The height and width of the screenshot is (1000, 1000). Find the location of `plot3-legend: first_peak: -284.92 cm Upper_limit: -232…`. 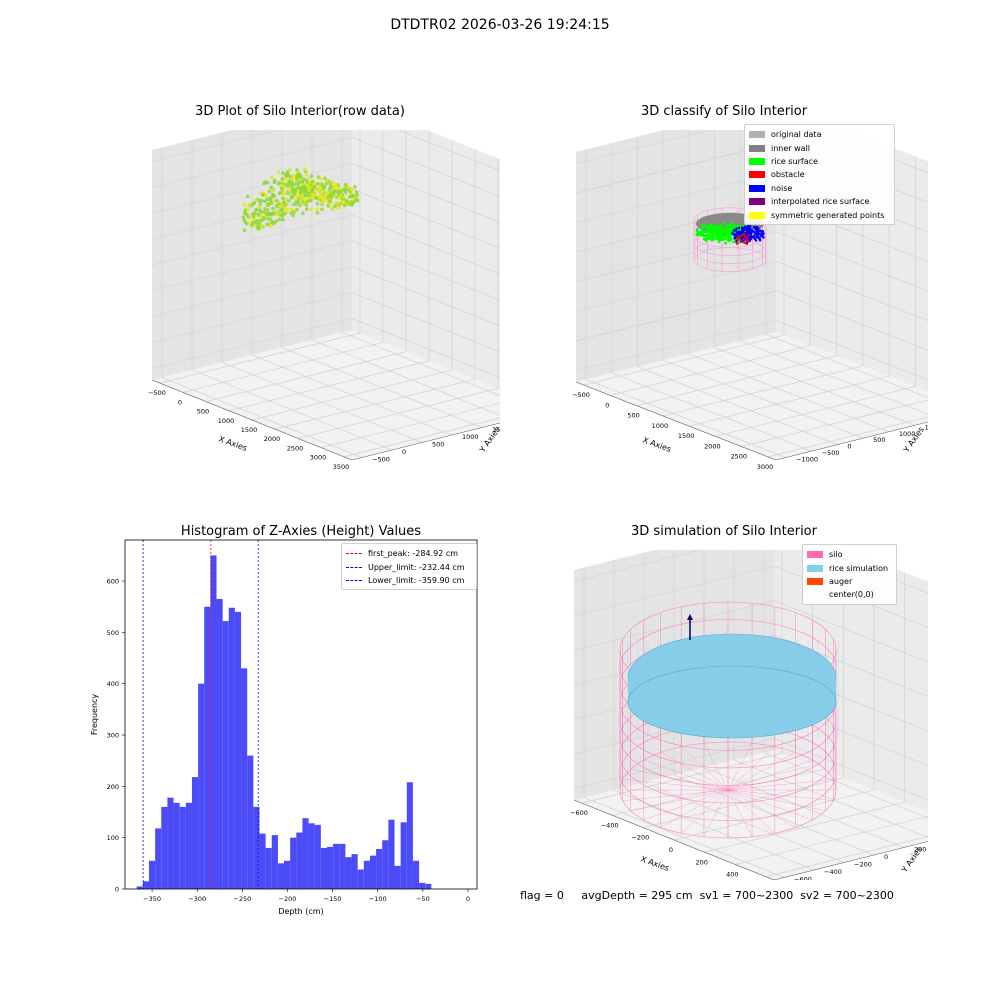

plot3-legend: first_peak: -284.92 cm Upper_limit: -232… is located at coordinates (409, 567).